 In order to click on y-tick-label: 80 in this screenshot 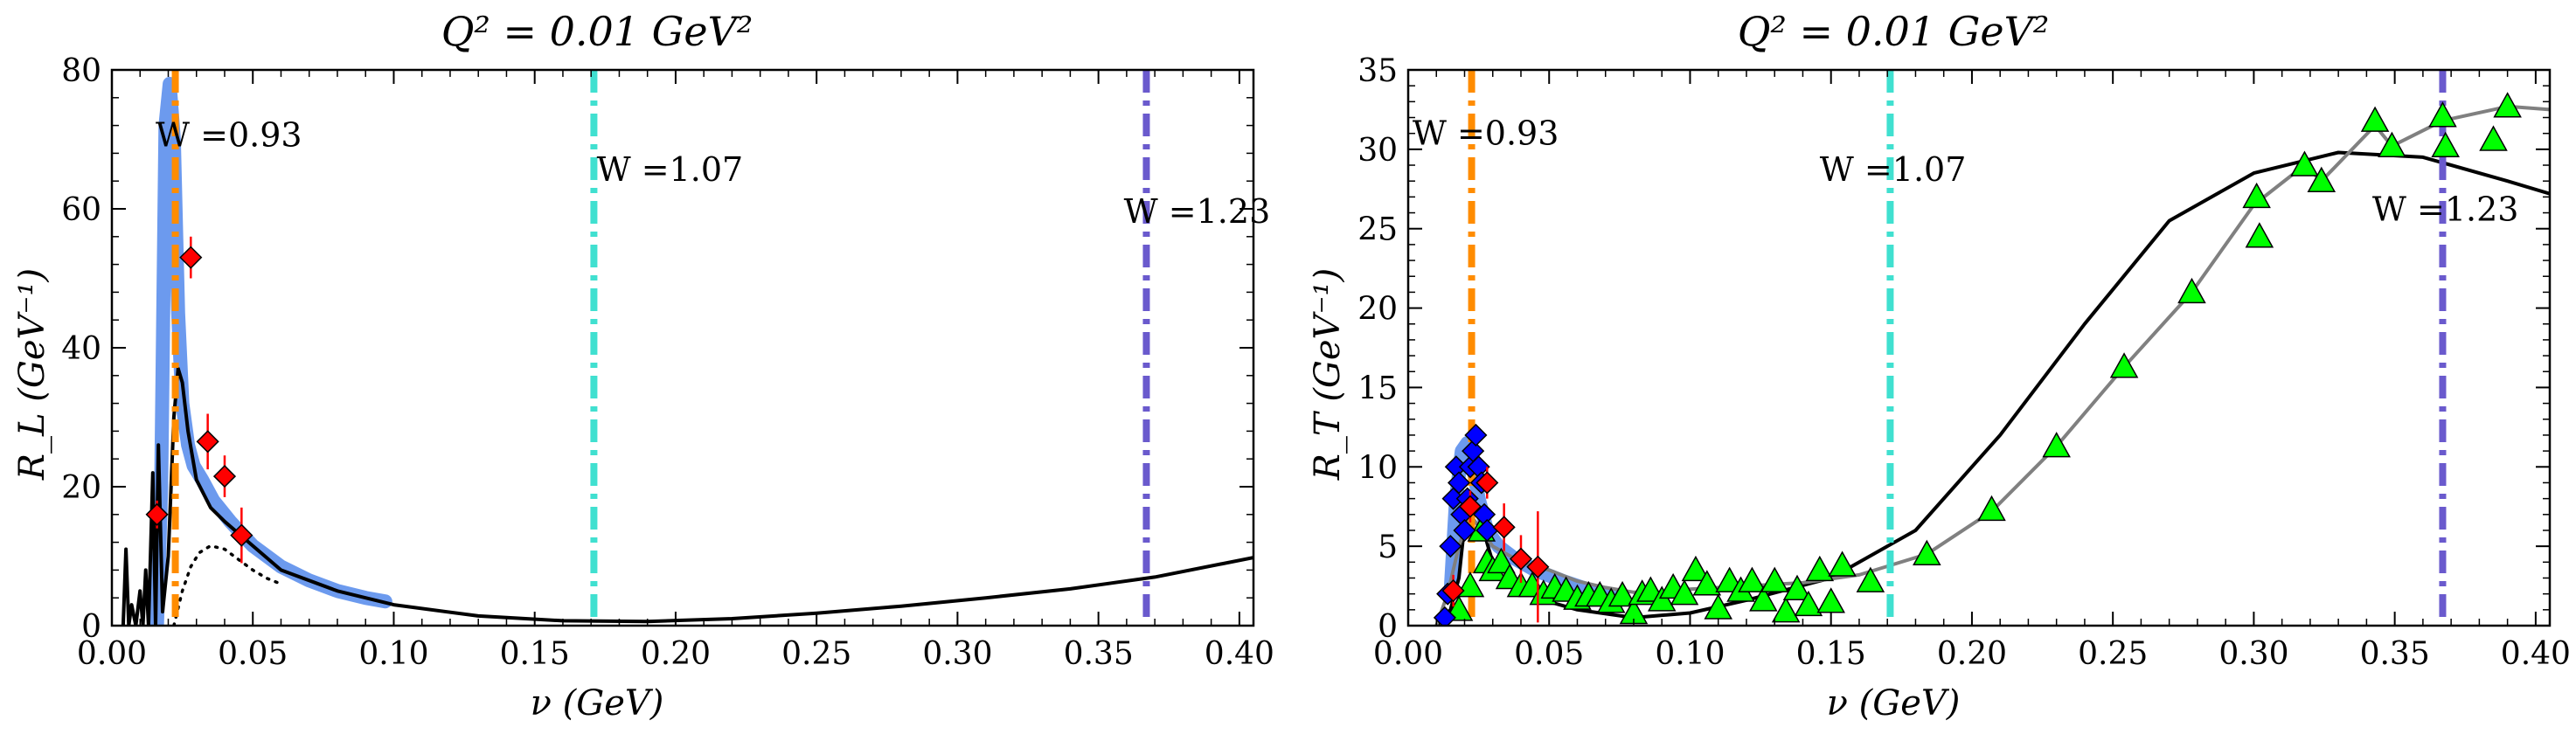, I will do `click(81, 71)`.